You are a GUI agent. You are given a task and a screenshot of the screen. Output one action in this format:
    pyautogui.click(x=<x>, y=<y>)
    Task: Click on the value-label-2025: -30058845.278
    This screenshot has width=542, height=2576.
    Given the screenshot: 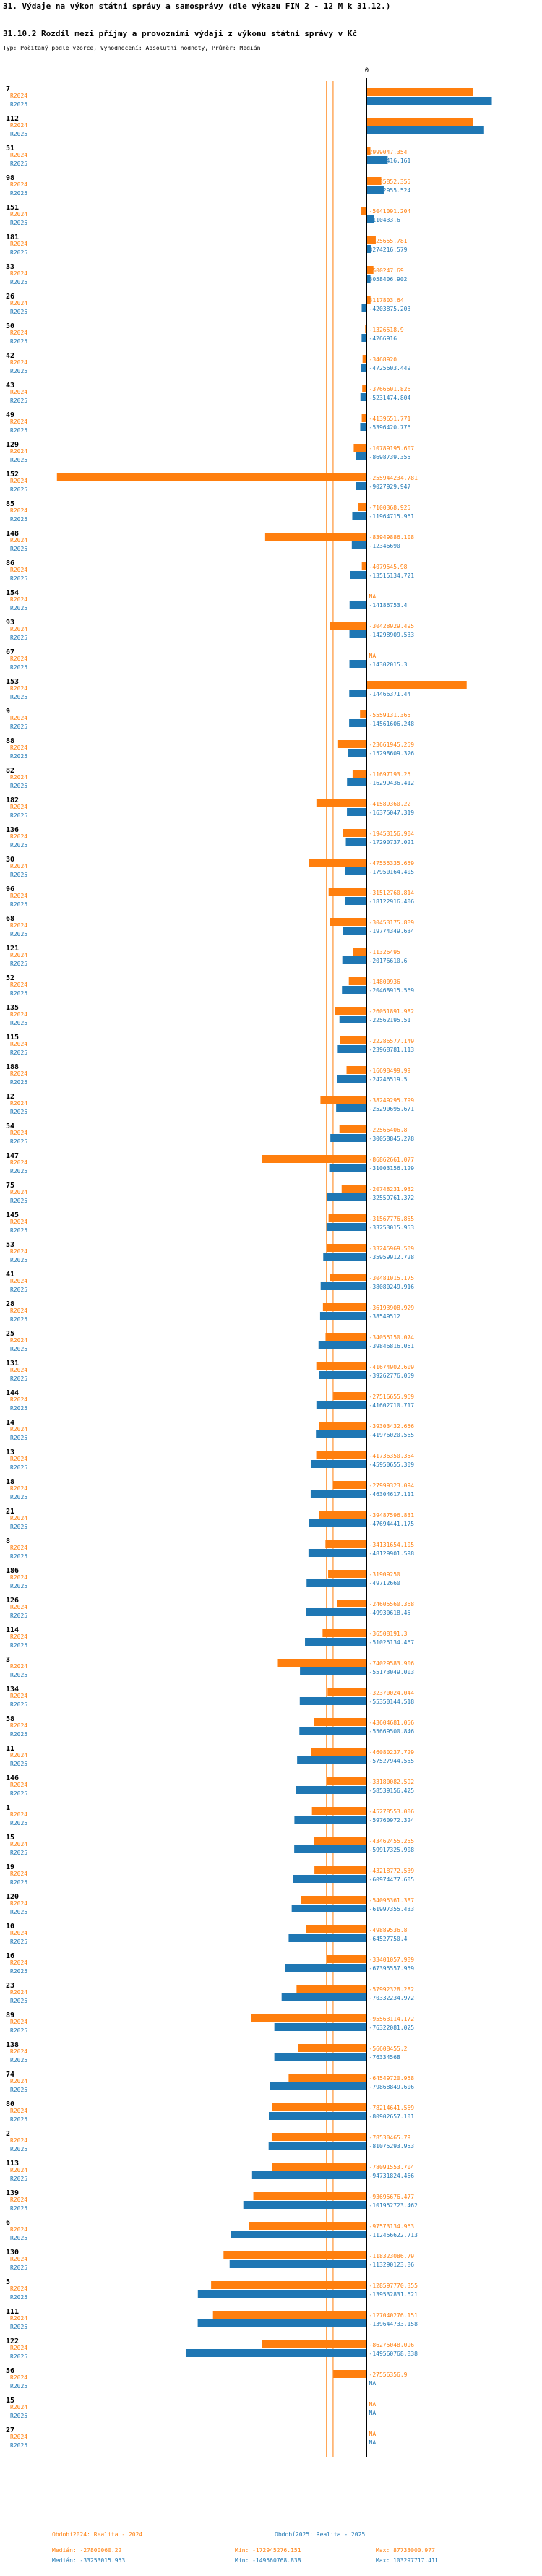 What is the action you would take?
    pyautogui.click(x=392, y=1139)
    